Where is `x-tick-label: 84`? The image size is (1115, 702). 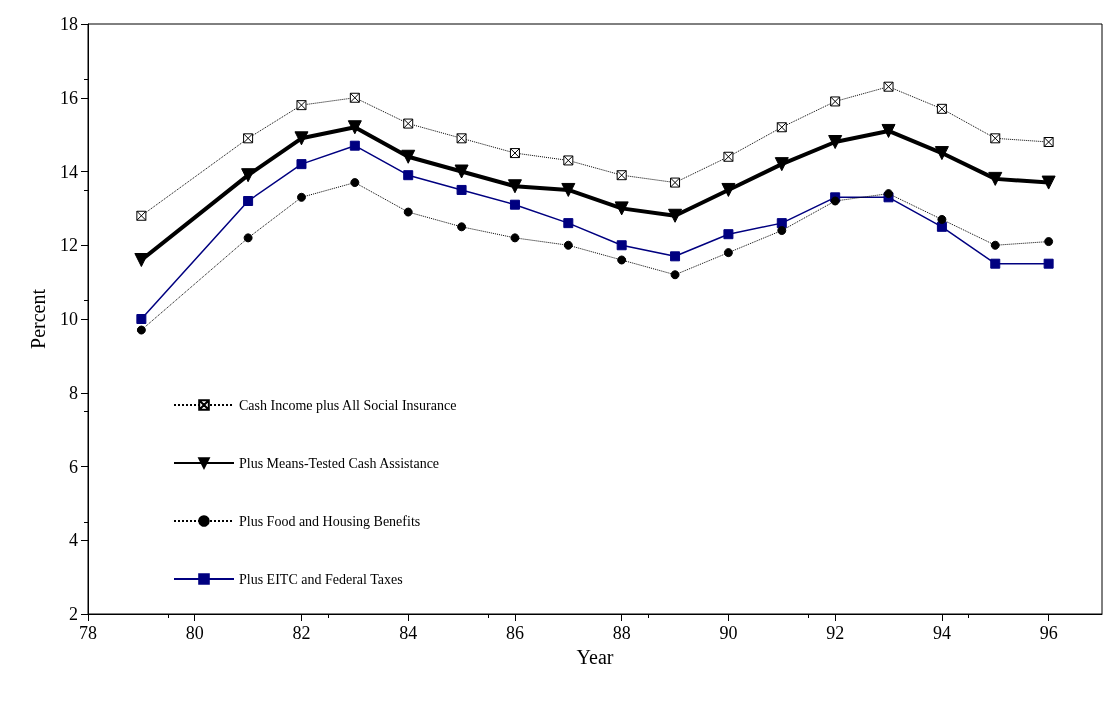
x-tick-label: 84 is located at coordinates (408, 633).